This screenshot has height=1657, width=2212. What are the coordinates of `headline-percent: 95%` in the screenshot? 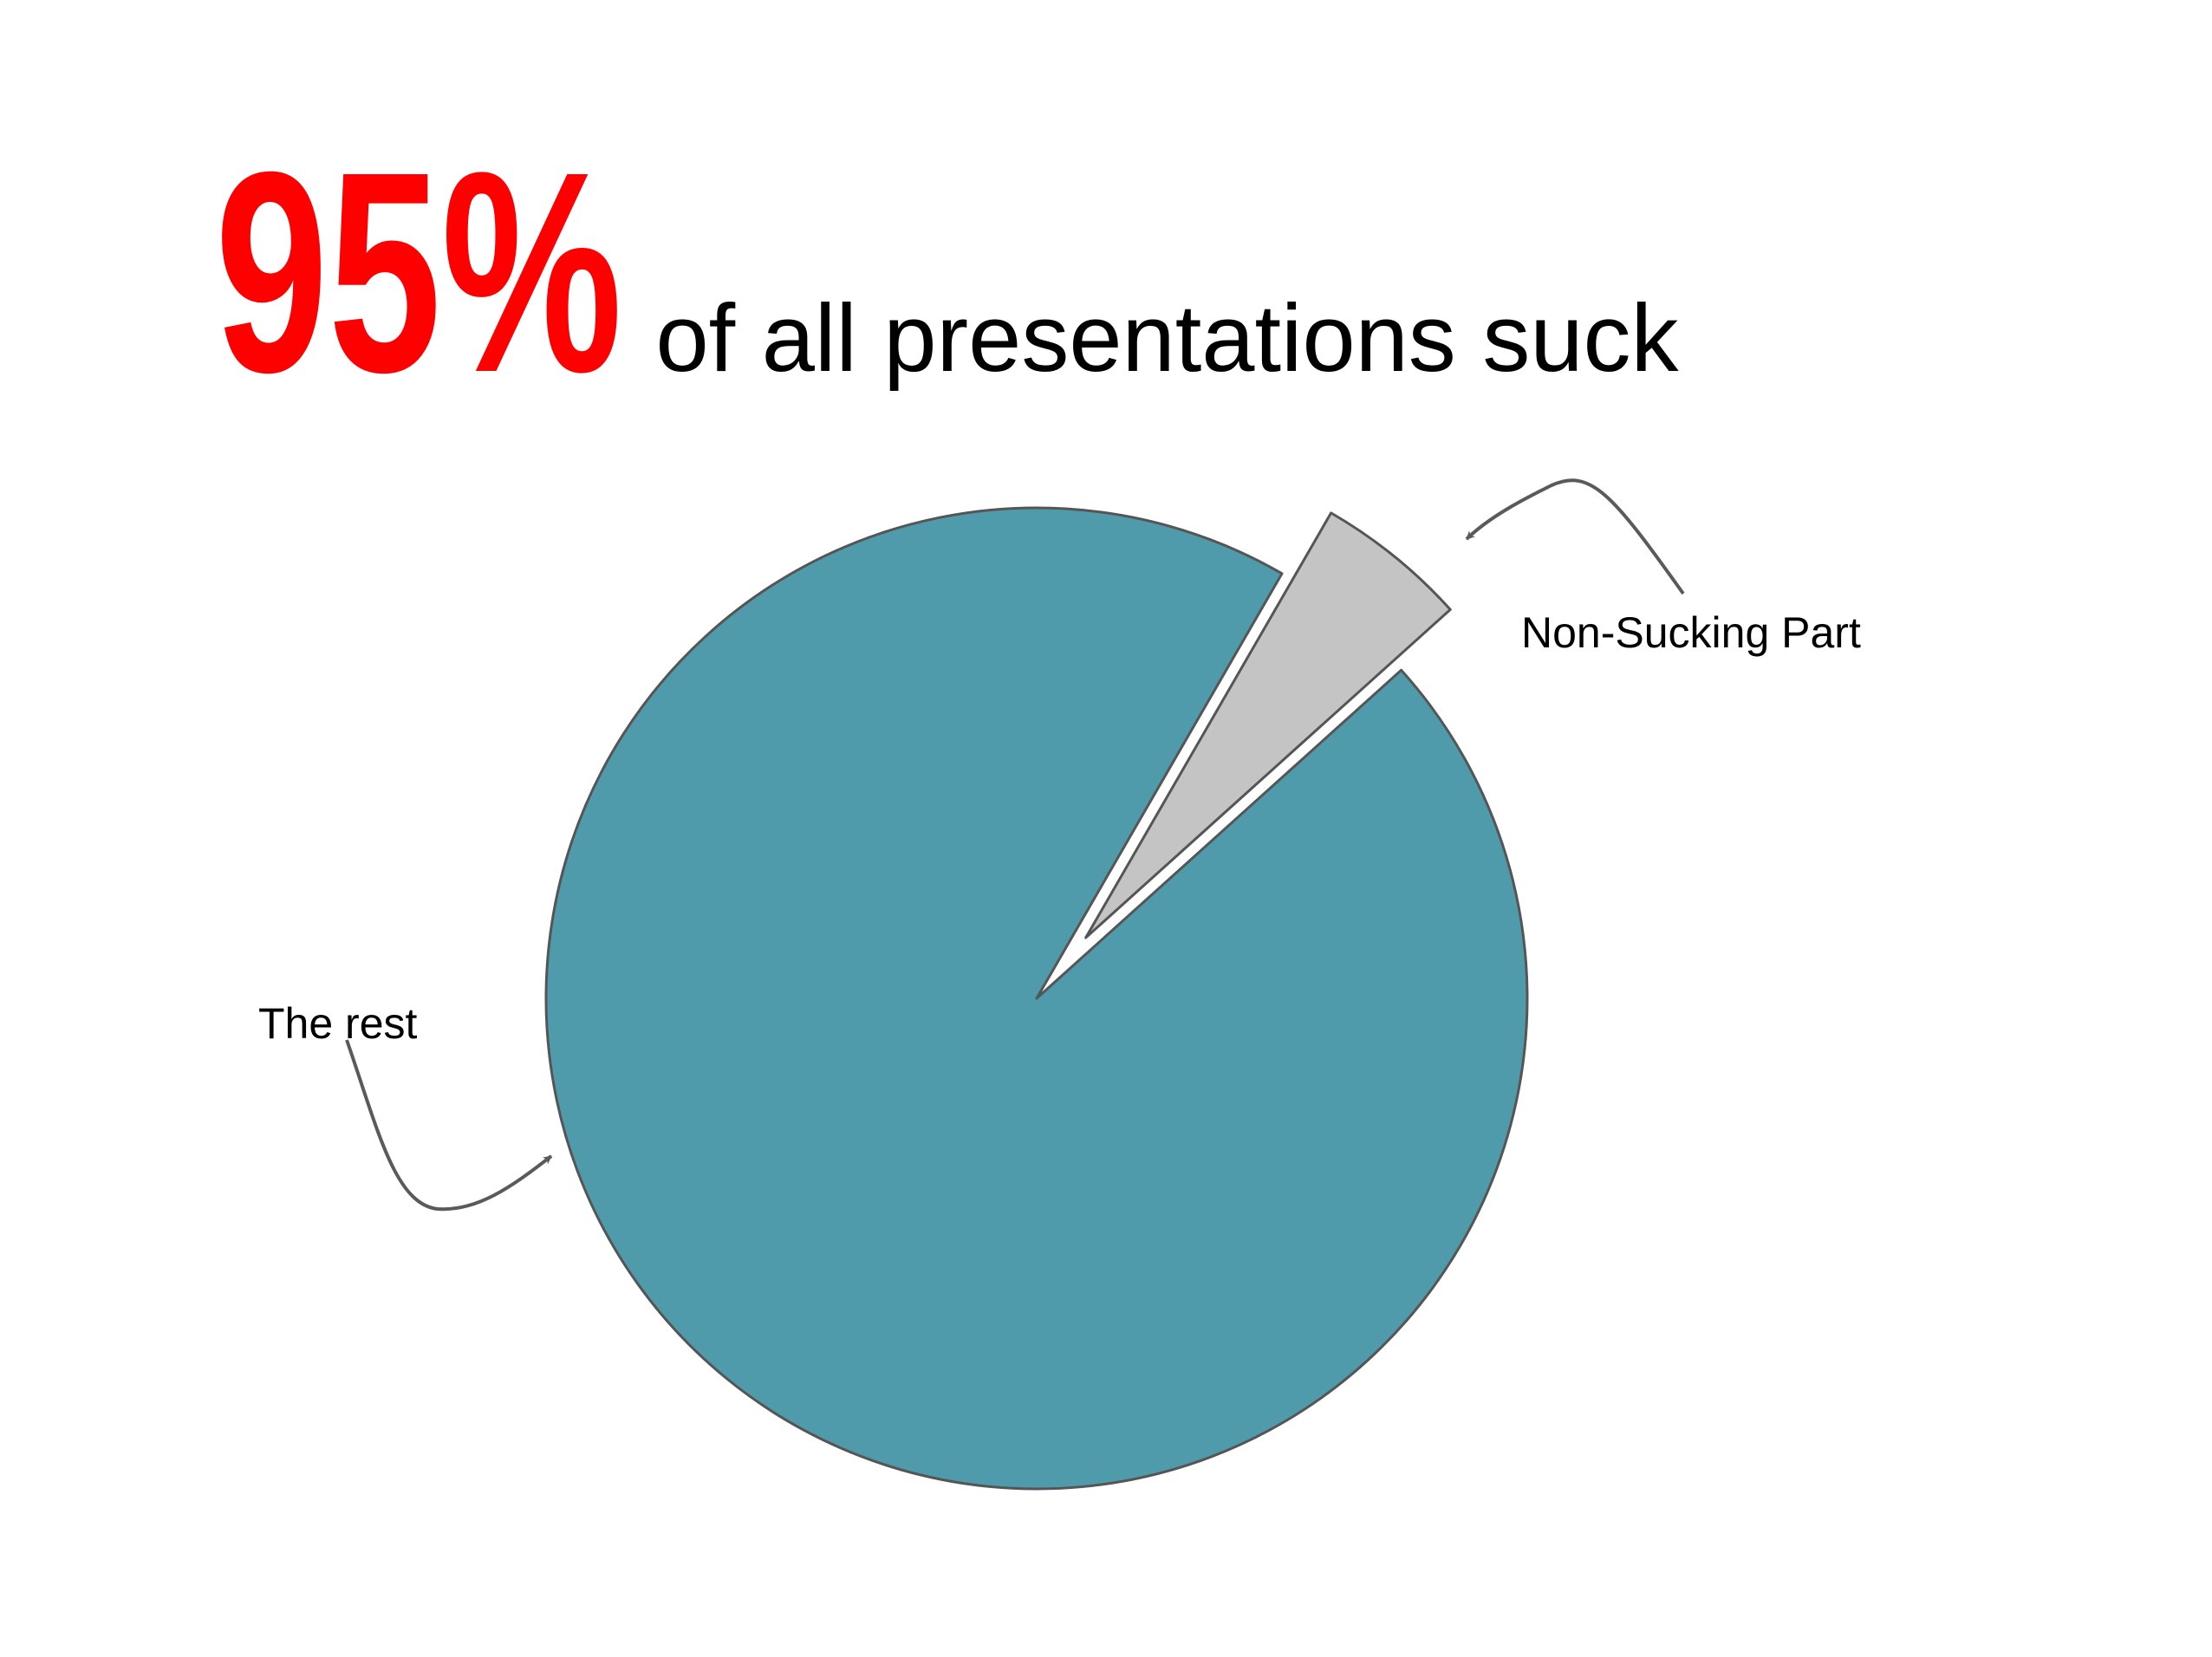 It's located at (418, 272).